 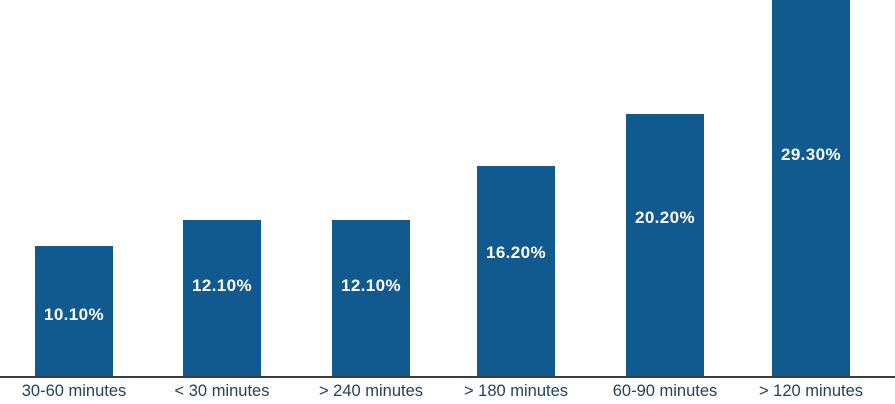 I want to click on bar-value-label: 16.20%, so click(x=516, y=252).